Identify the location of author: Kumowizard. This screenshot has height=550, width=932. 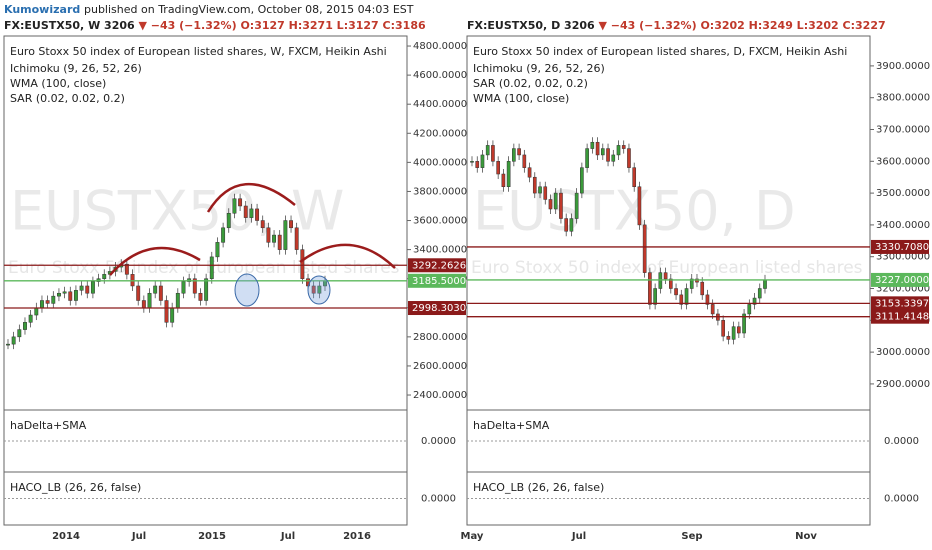
(42, 9).